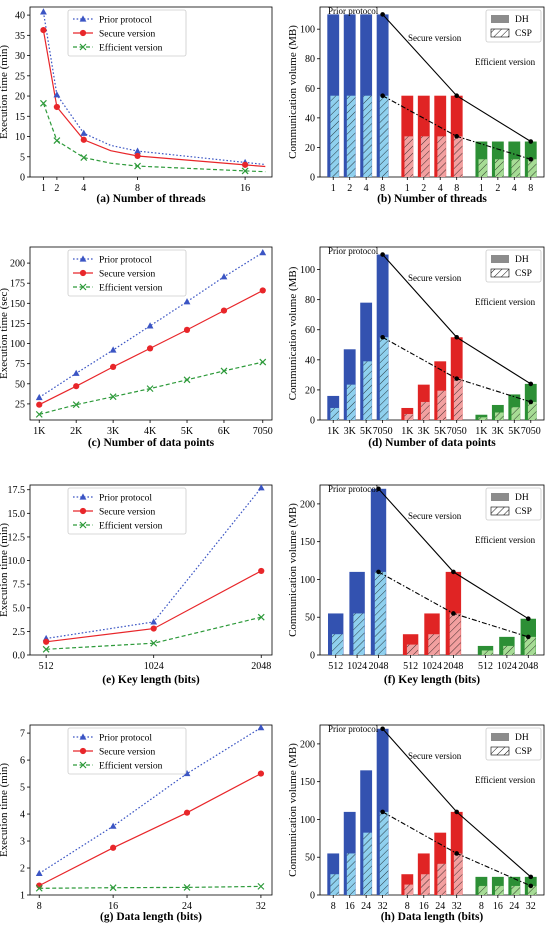  Describe the element at coordinates (20, 16) in the screenshot. I see `y-tick-label: 40` at that location.